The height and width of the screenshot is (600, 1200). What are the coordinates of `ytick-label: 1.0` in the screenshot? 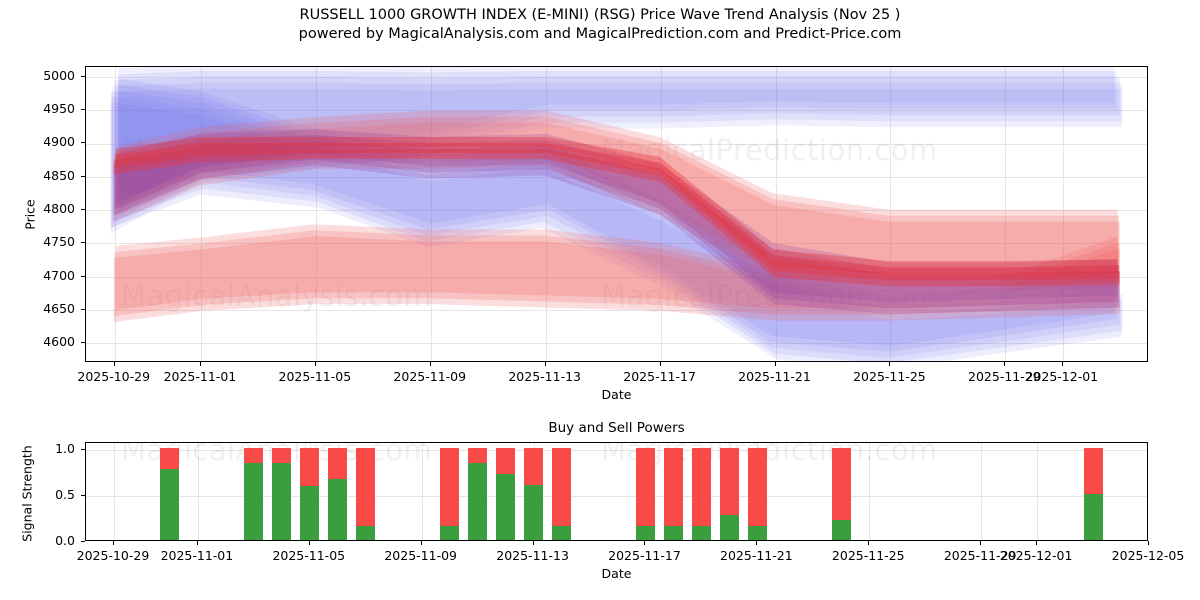 It's located at (65, 449).